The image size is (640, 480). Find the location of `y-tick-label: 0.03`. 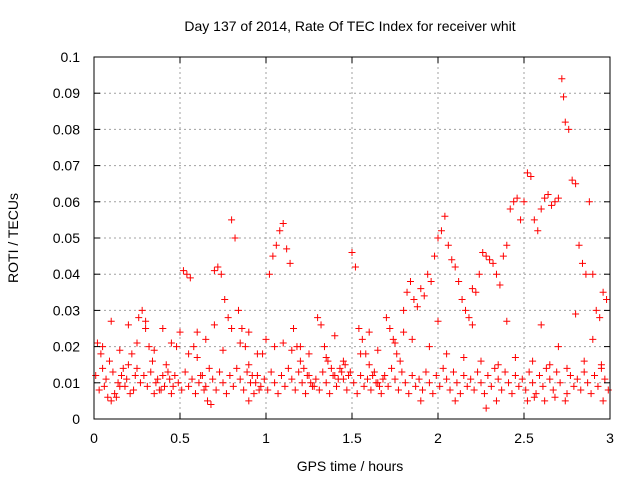

y-tick-label: 0.03 is located at coordinates (66, 310).